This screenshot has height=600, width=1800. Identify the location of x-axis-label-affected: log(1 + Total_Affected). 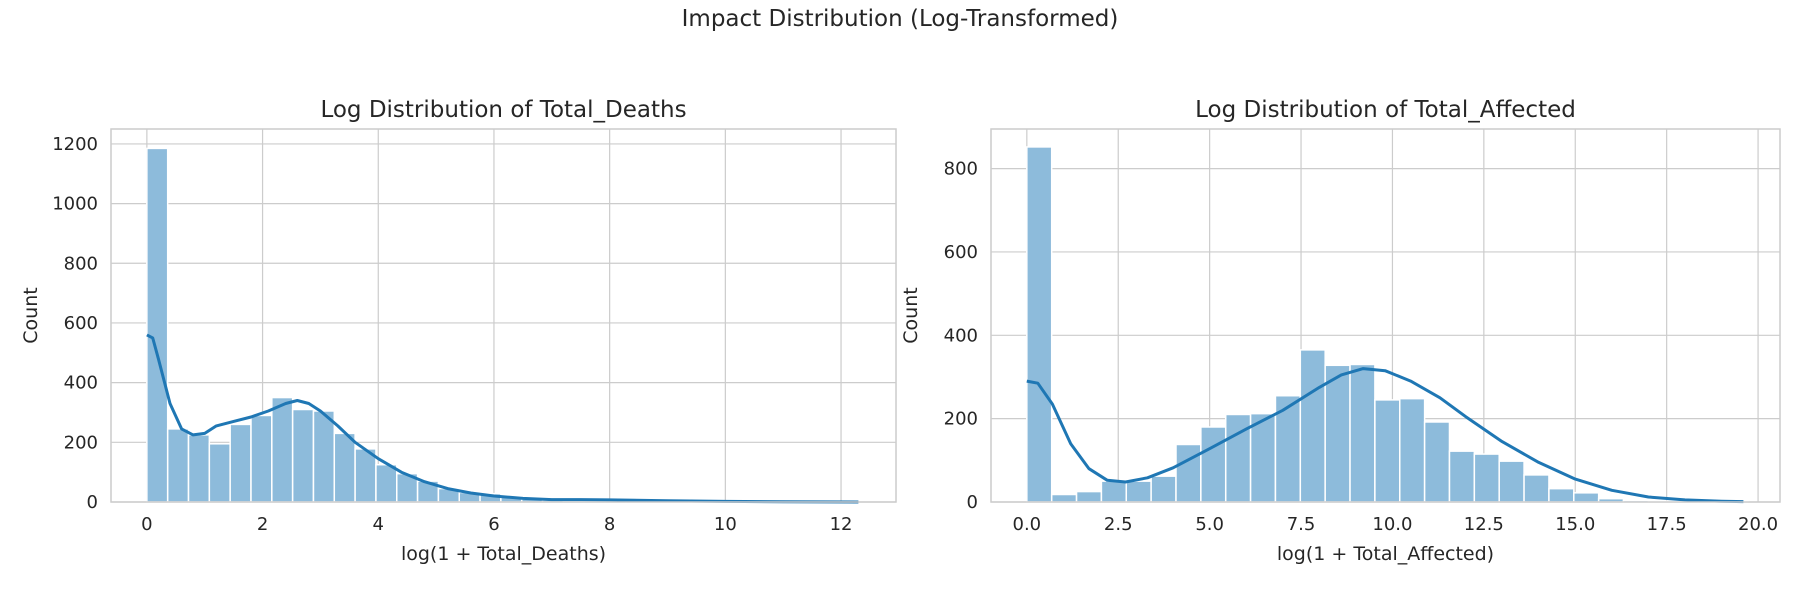
(1385, 554).